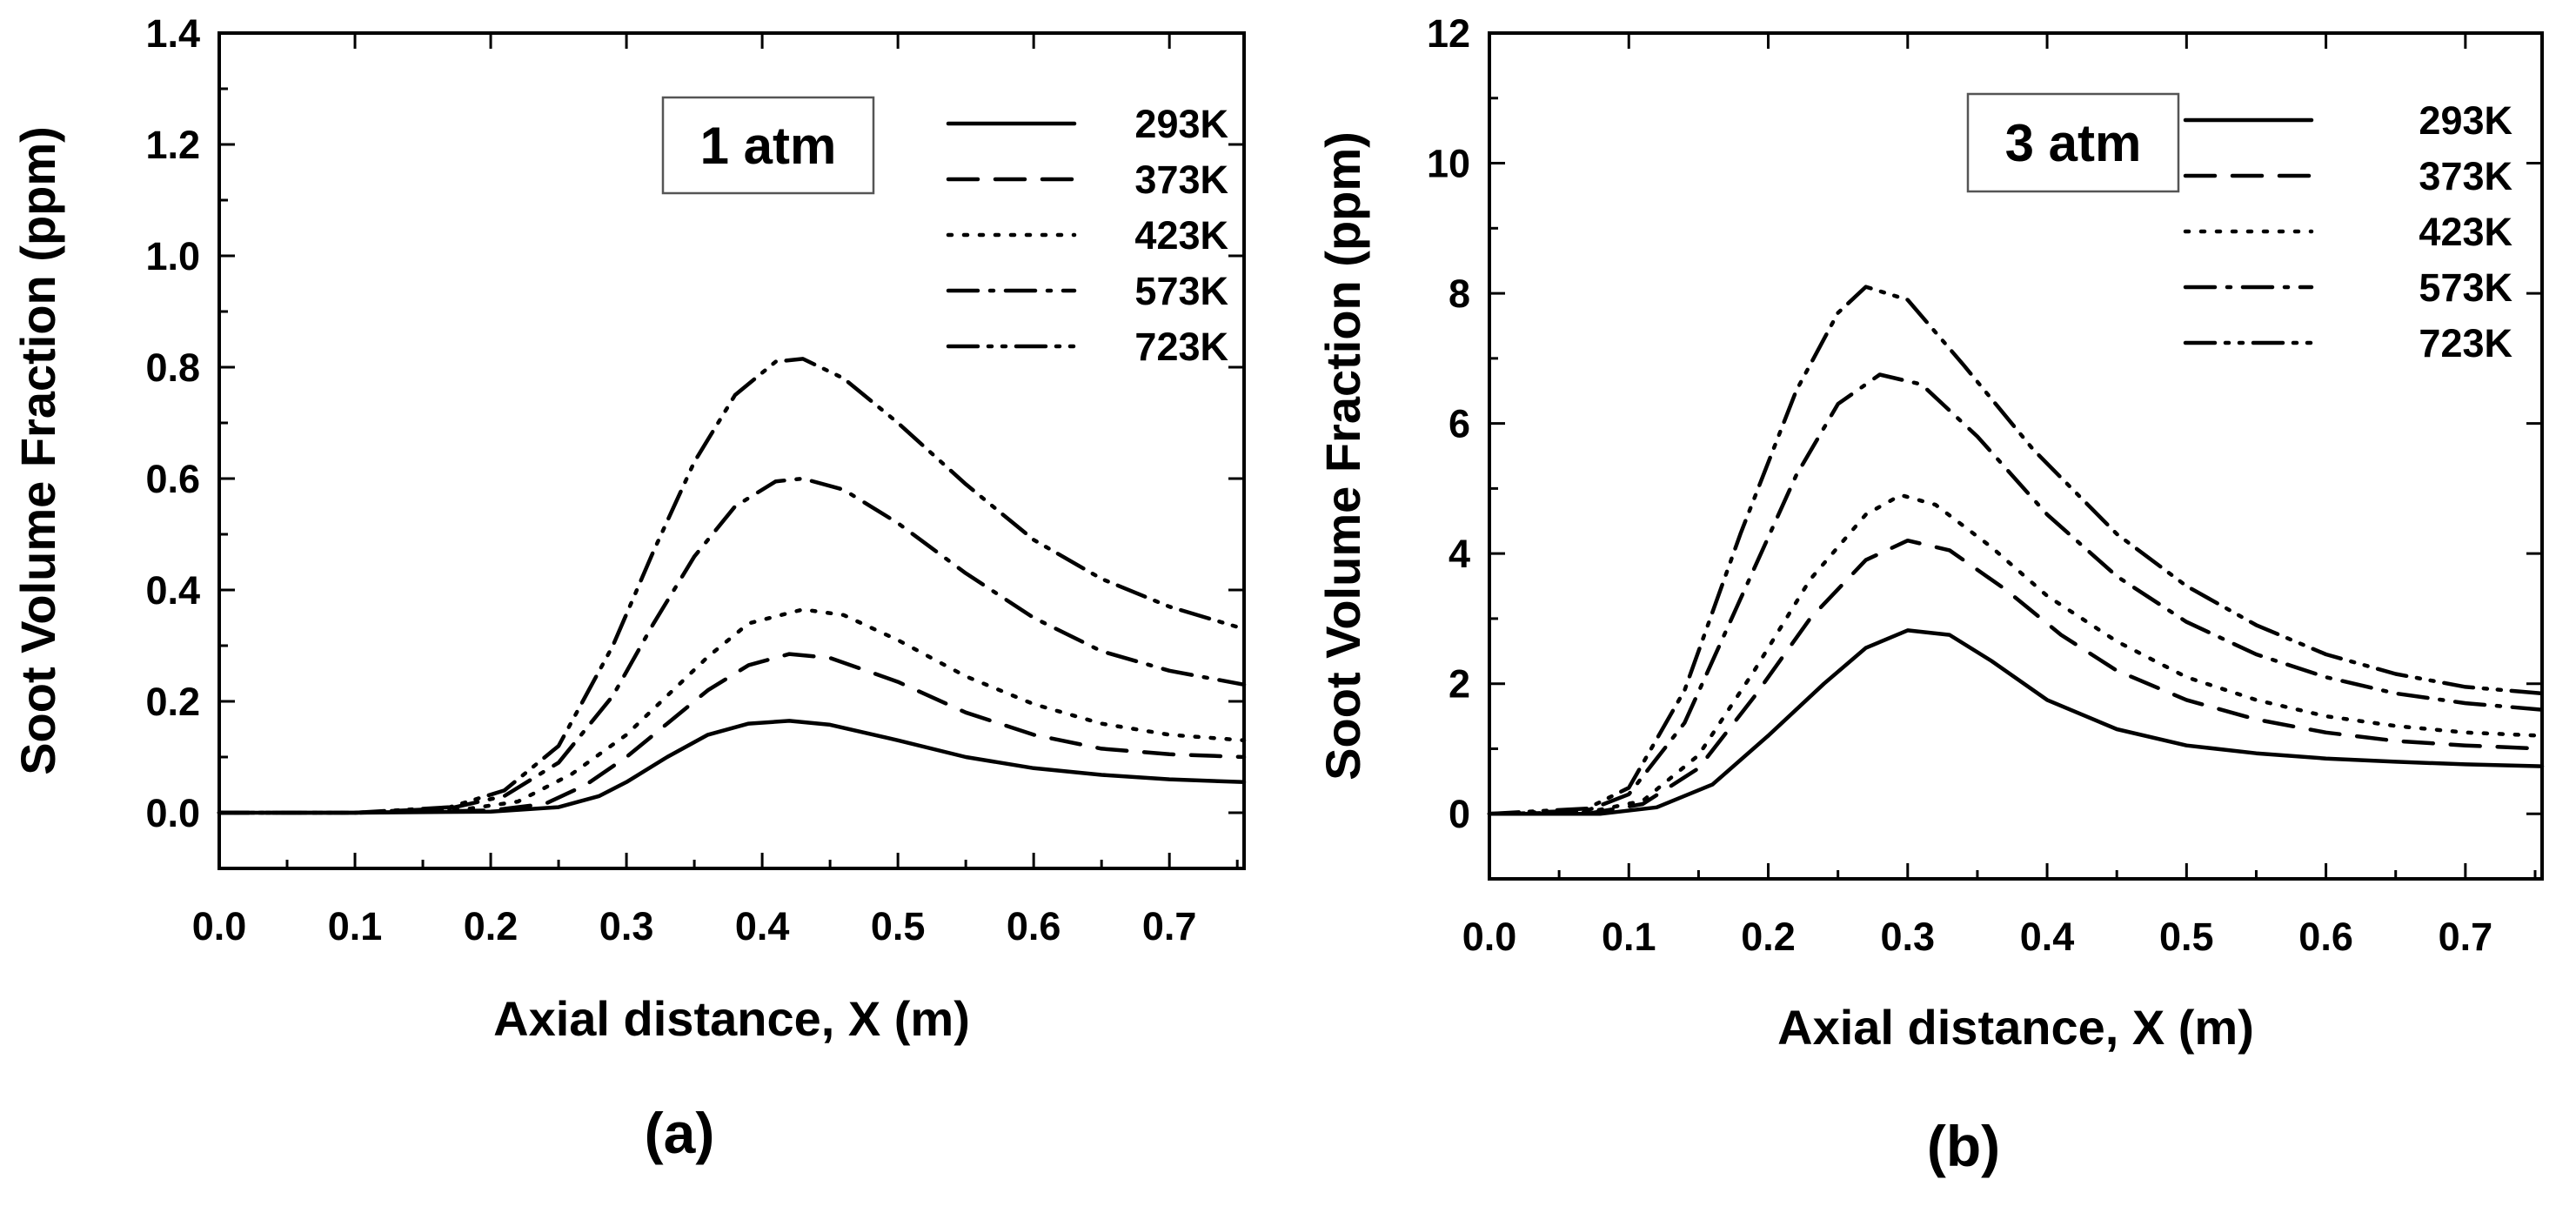 Image resolution: width=2576 pixels, height=1213 pixels. I want to click on y-tick-label: 0.6, so click(172, 479).